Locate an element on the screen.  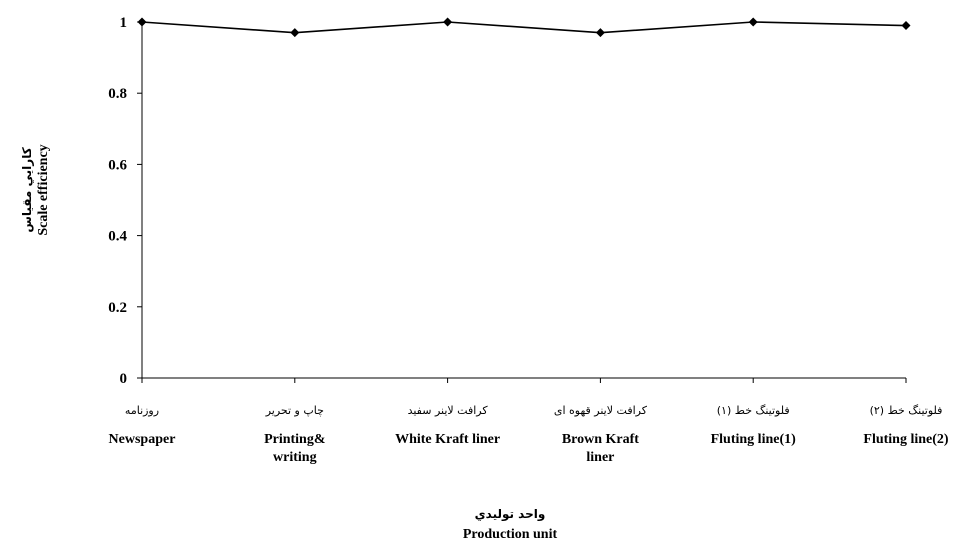
x-axis-title-english: Production unit is located at coordinates (510, 534).